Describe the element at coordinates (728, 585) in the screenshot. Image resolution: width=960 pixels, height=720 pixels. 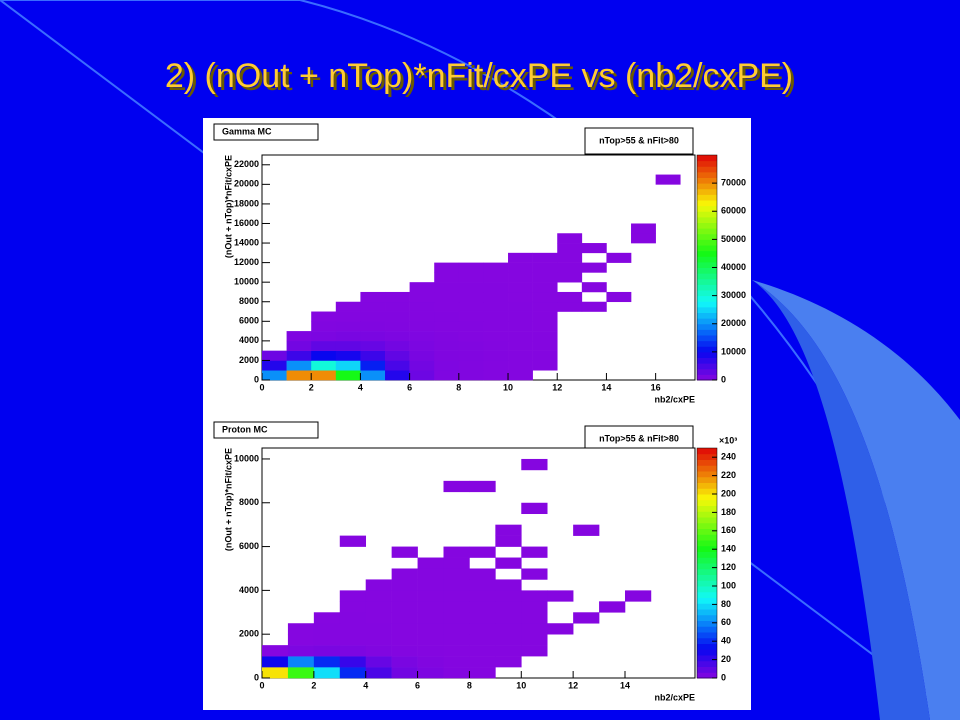
I see `z-tick-label: 100` at that location.